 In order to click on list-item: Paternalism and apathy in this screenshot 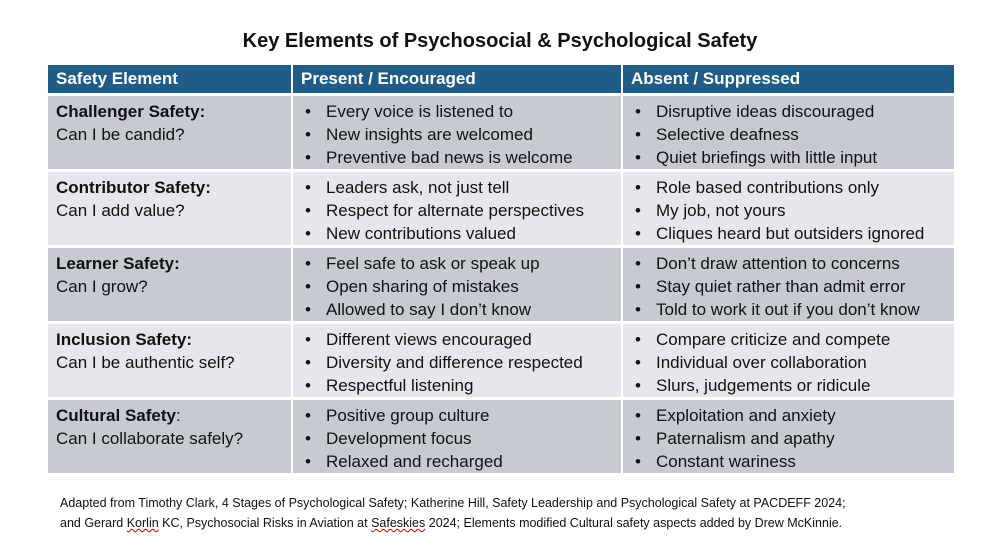, I will do `click(788, 438)`.